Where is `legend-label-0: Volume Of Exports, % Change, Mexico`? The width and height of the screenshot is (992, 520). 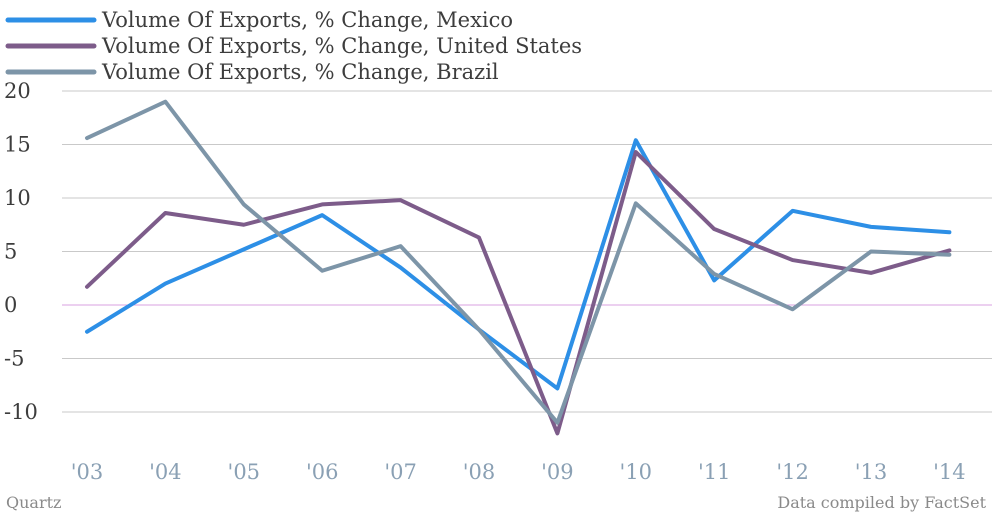 legend-label-0: Volume Of Exports, % Change, Mexico is located at coordinates (307, 20).